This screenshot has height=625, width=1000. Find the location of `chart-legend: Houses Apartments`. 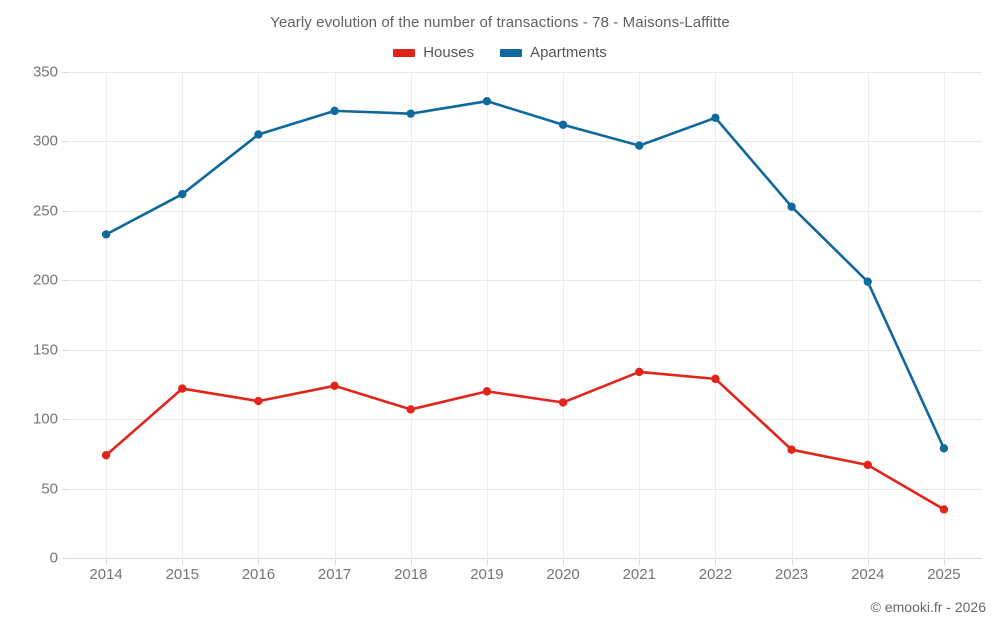

chart-legend: Houses Apartments is located at coordinates (500, 52).